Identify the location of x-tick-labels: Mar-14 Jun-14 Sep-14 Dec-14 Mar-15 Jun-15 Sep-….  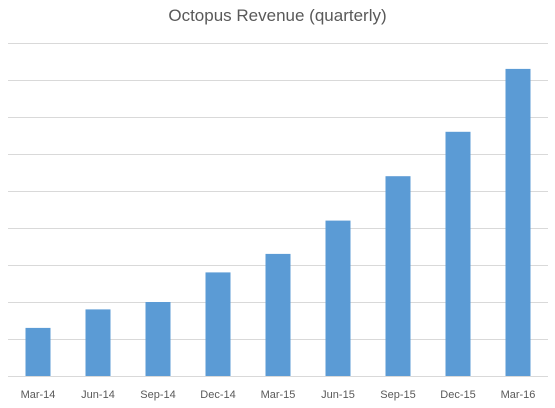
(278, 395).